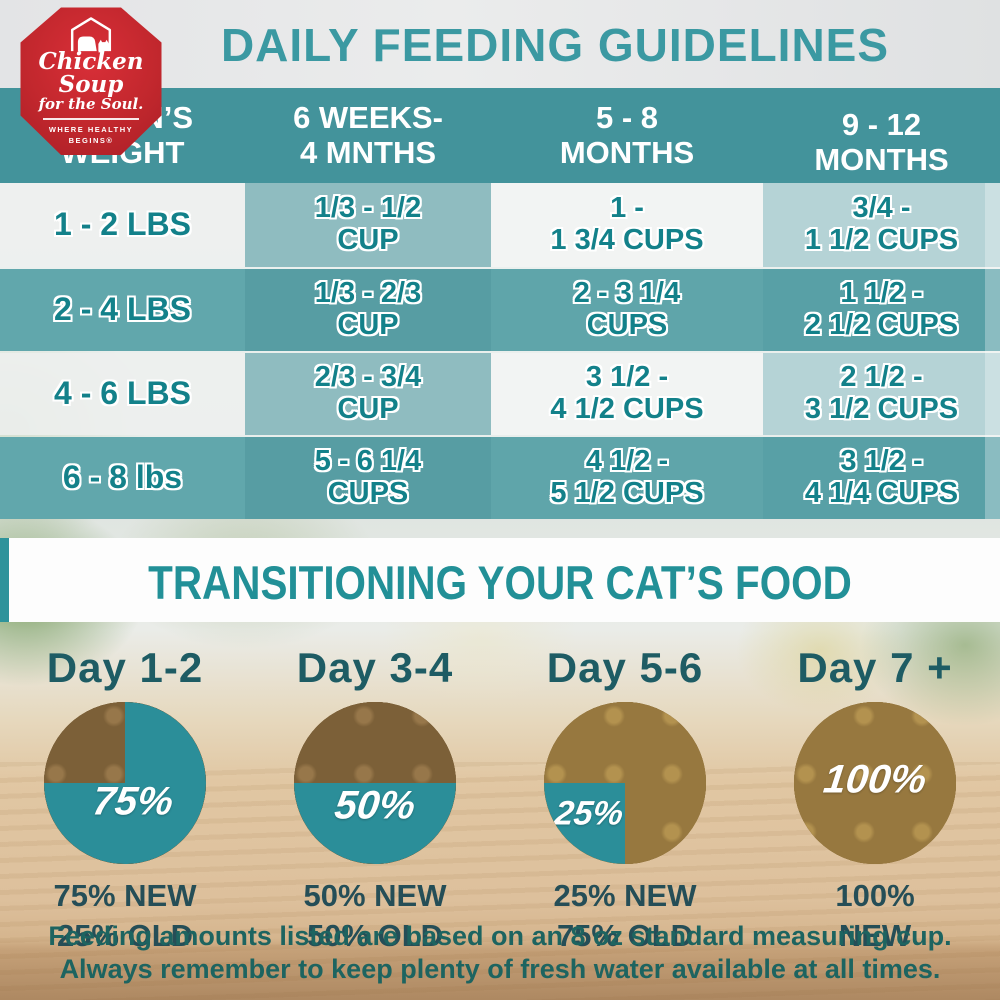  What do you see at coordinates (627, 225) in the screenshot?
I see `amount-cell: 1 - 1 3/4 CUPS` at bounding box center [627, 225].